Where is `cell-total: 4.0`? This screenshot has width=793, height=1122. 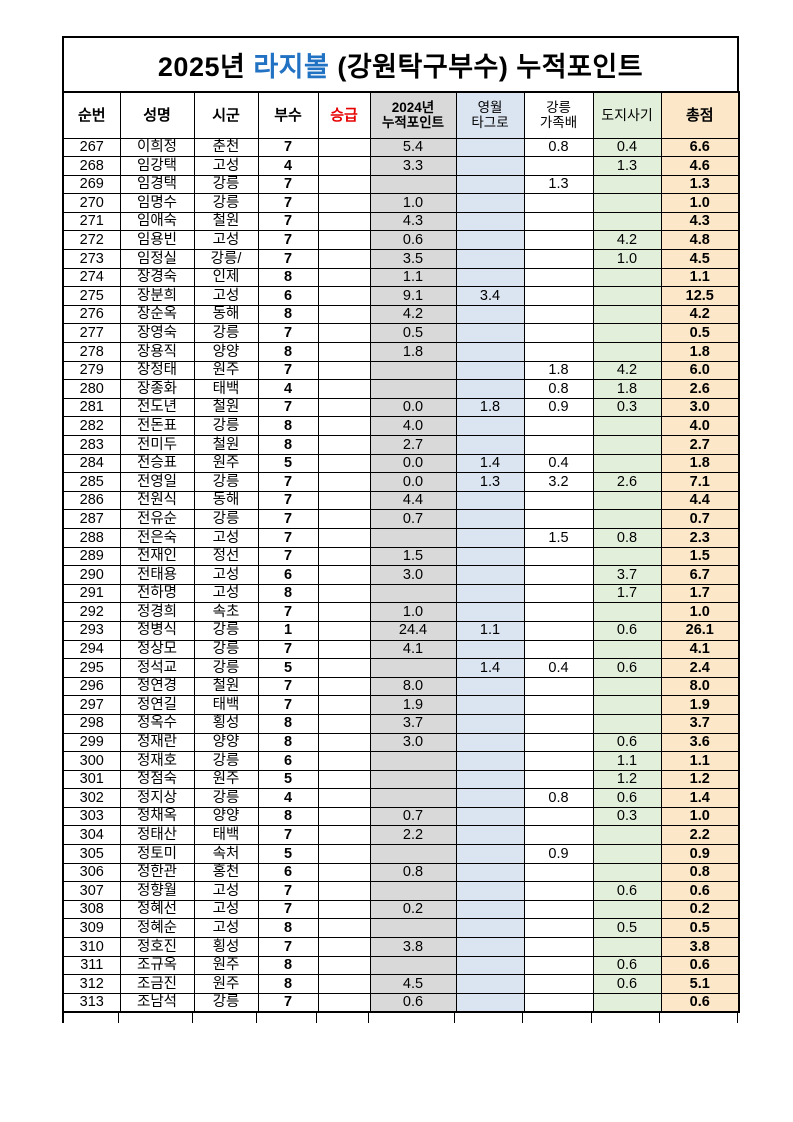 cell-total: 4.0 is located at coordinates (700, 426).